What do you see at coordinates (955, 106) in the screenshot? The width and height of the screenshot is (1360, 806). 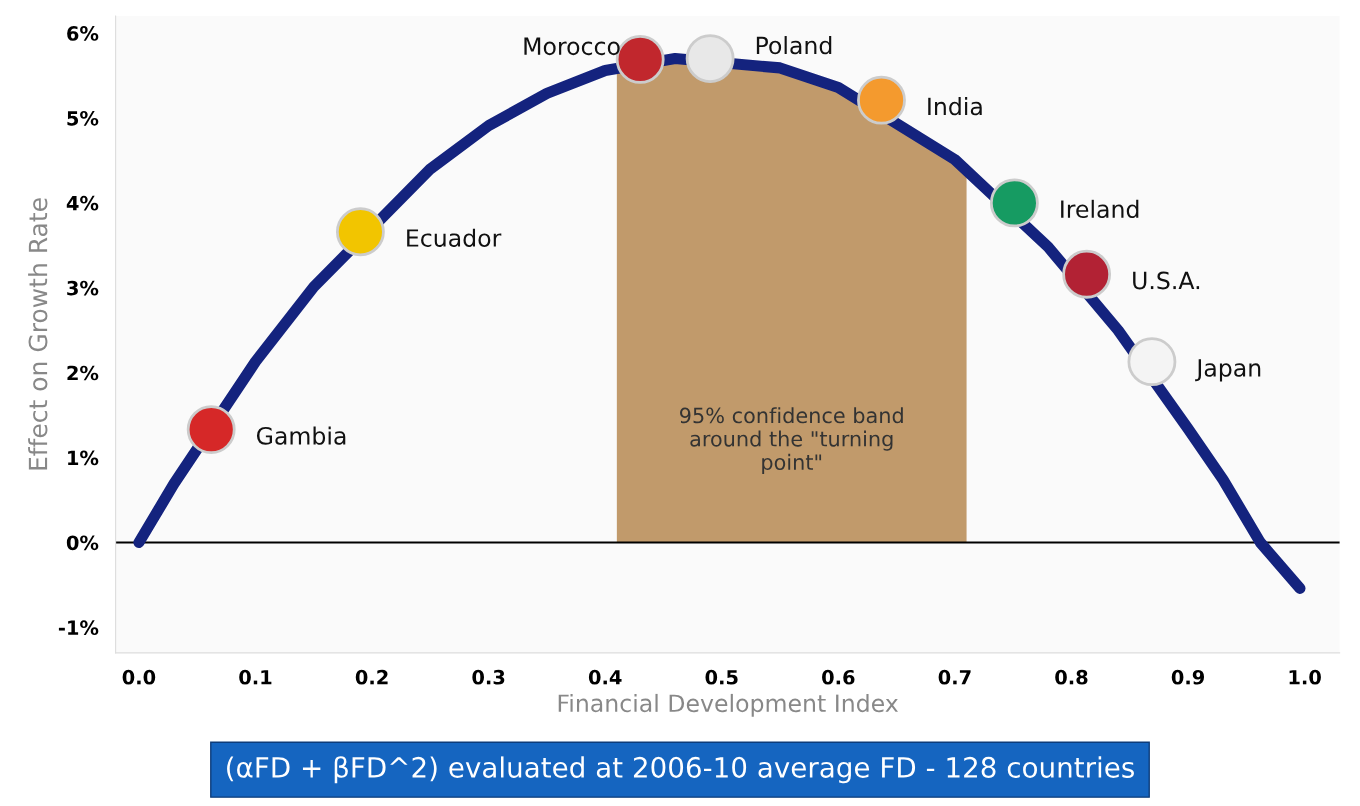 I see `annotation: India` at bounding box center [955, 106].